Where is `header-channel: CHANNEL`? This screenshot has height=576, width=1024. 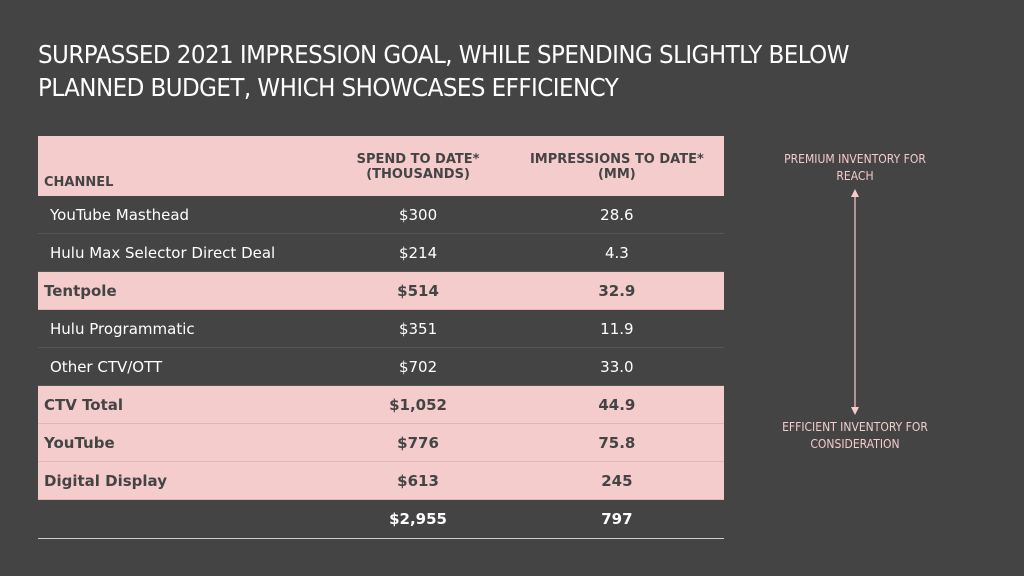
header-channel: CHANNEL is located at coordinates (182, 166).